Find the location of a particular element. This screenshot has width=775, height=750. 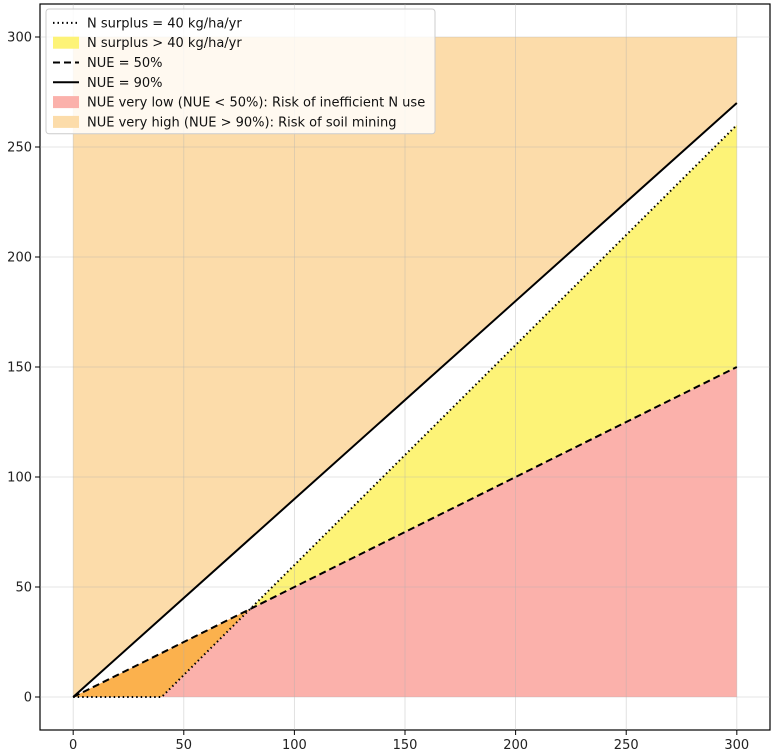

x-tick-label-1: 50 is located at coordinates (184, 744).